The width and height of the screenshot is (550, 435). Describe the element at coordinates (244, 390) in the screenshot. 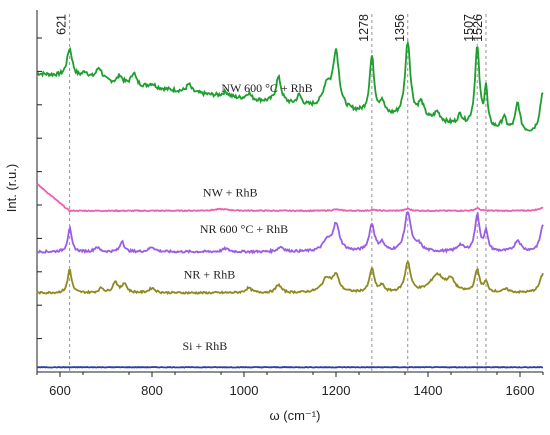

I see `x-tick-label: 1000` at that location.